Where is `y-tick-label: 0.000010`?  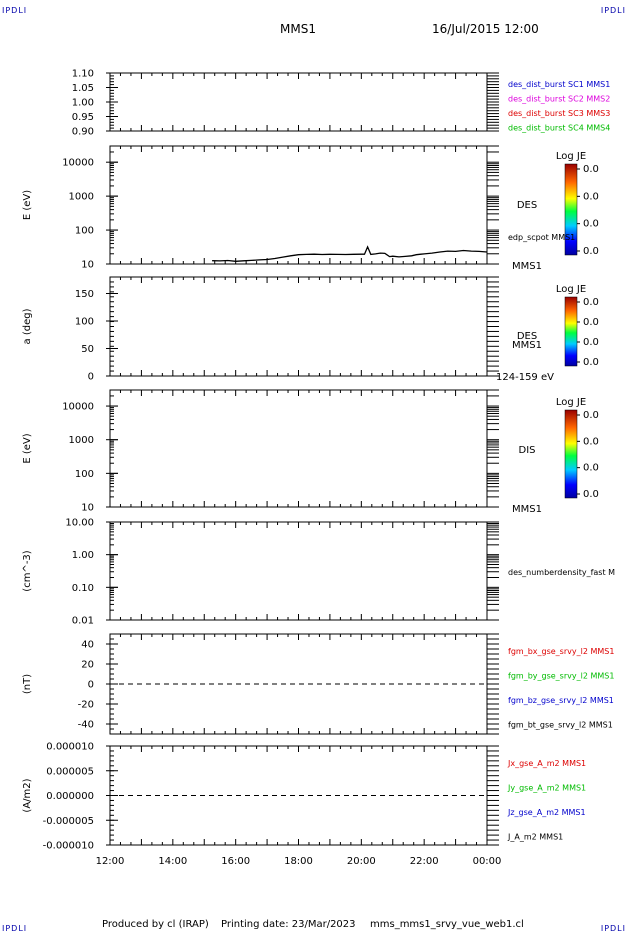 y-tick-label: 0.000010 is located at coordinates (70, 747).